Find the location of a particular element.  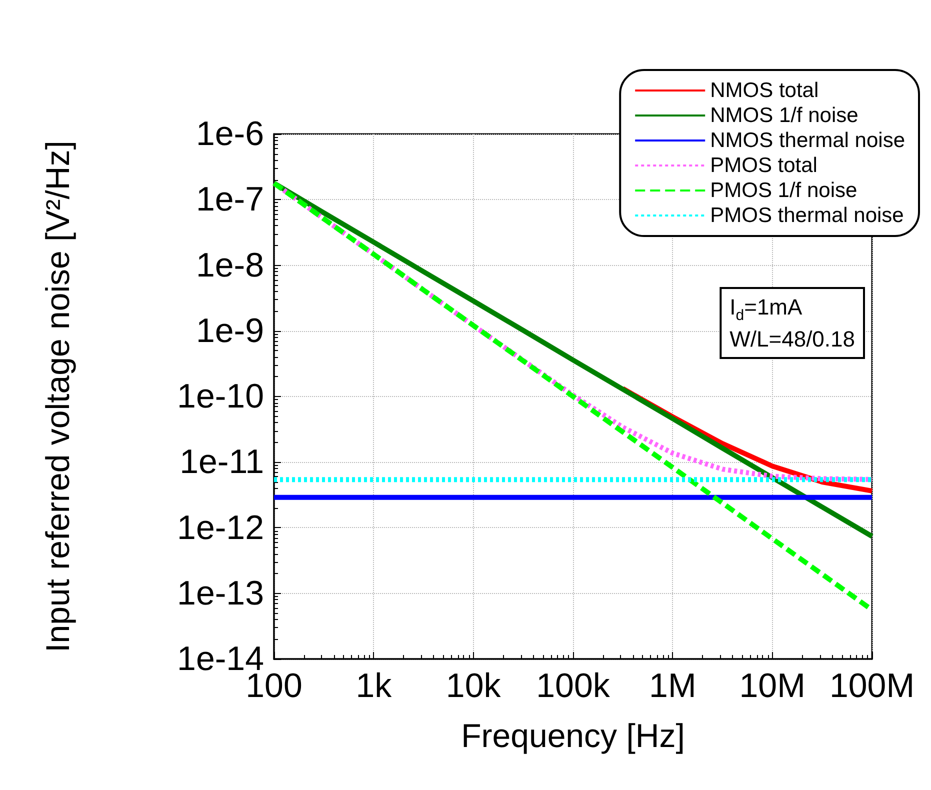

x-tick-label: 100M is located at coordinates (872, 686).